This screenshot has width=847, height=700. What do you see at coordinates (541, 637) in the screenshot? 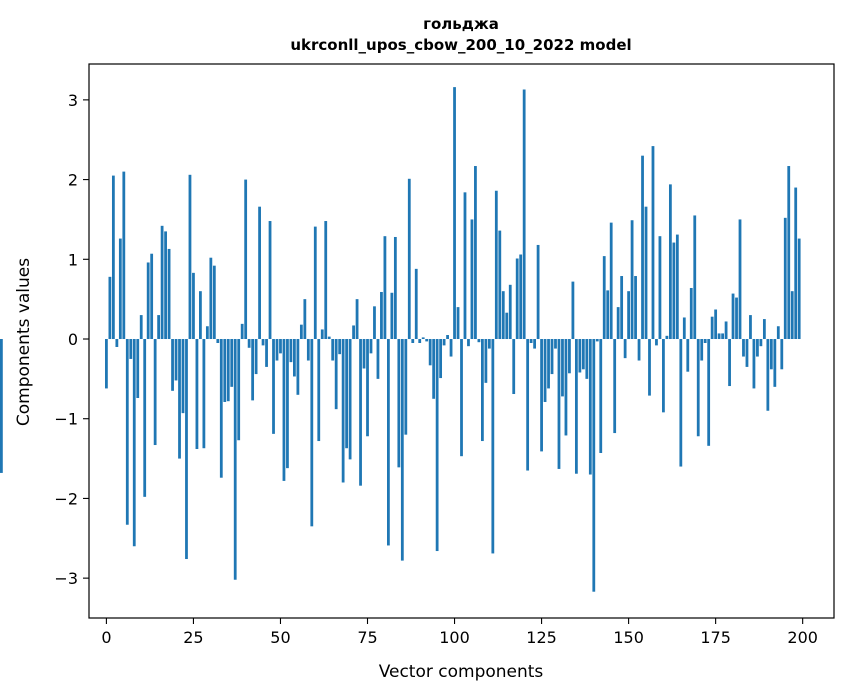
I see `x-tick-label: 125` at bounding box center [541, 637].